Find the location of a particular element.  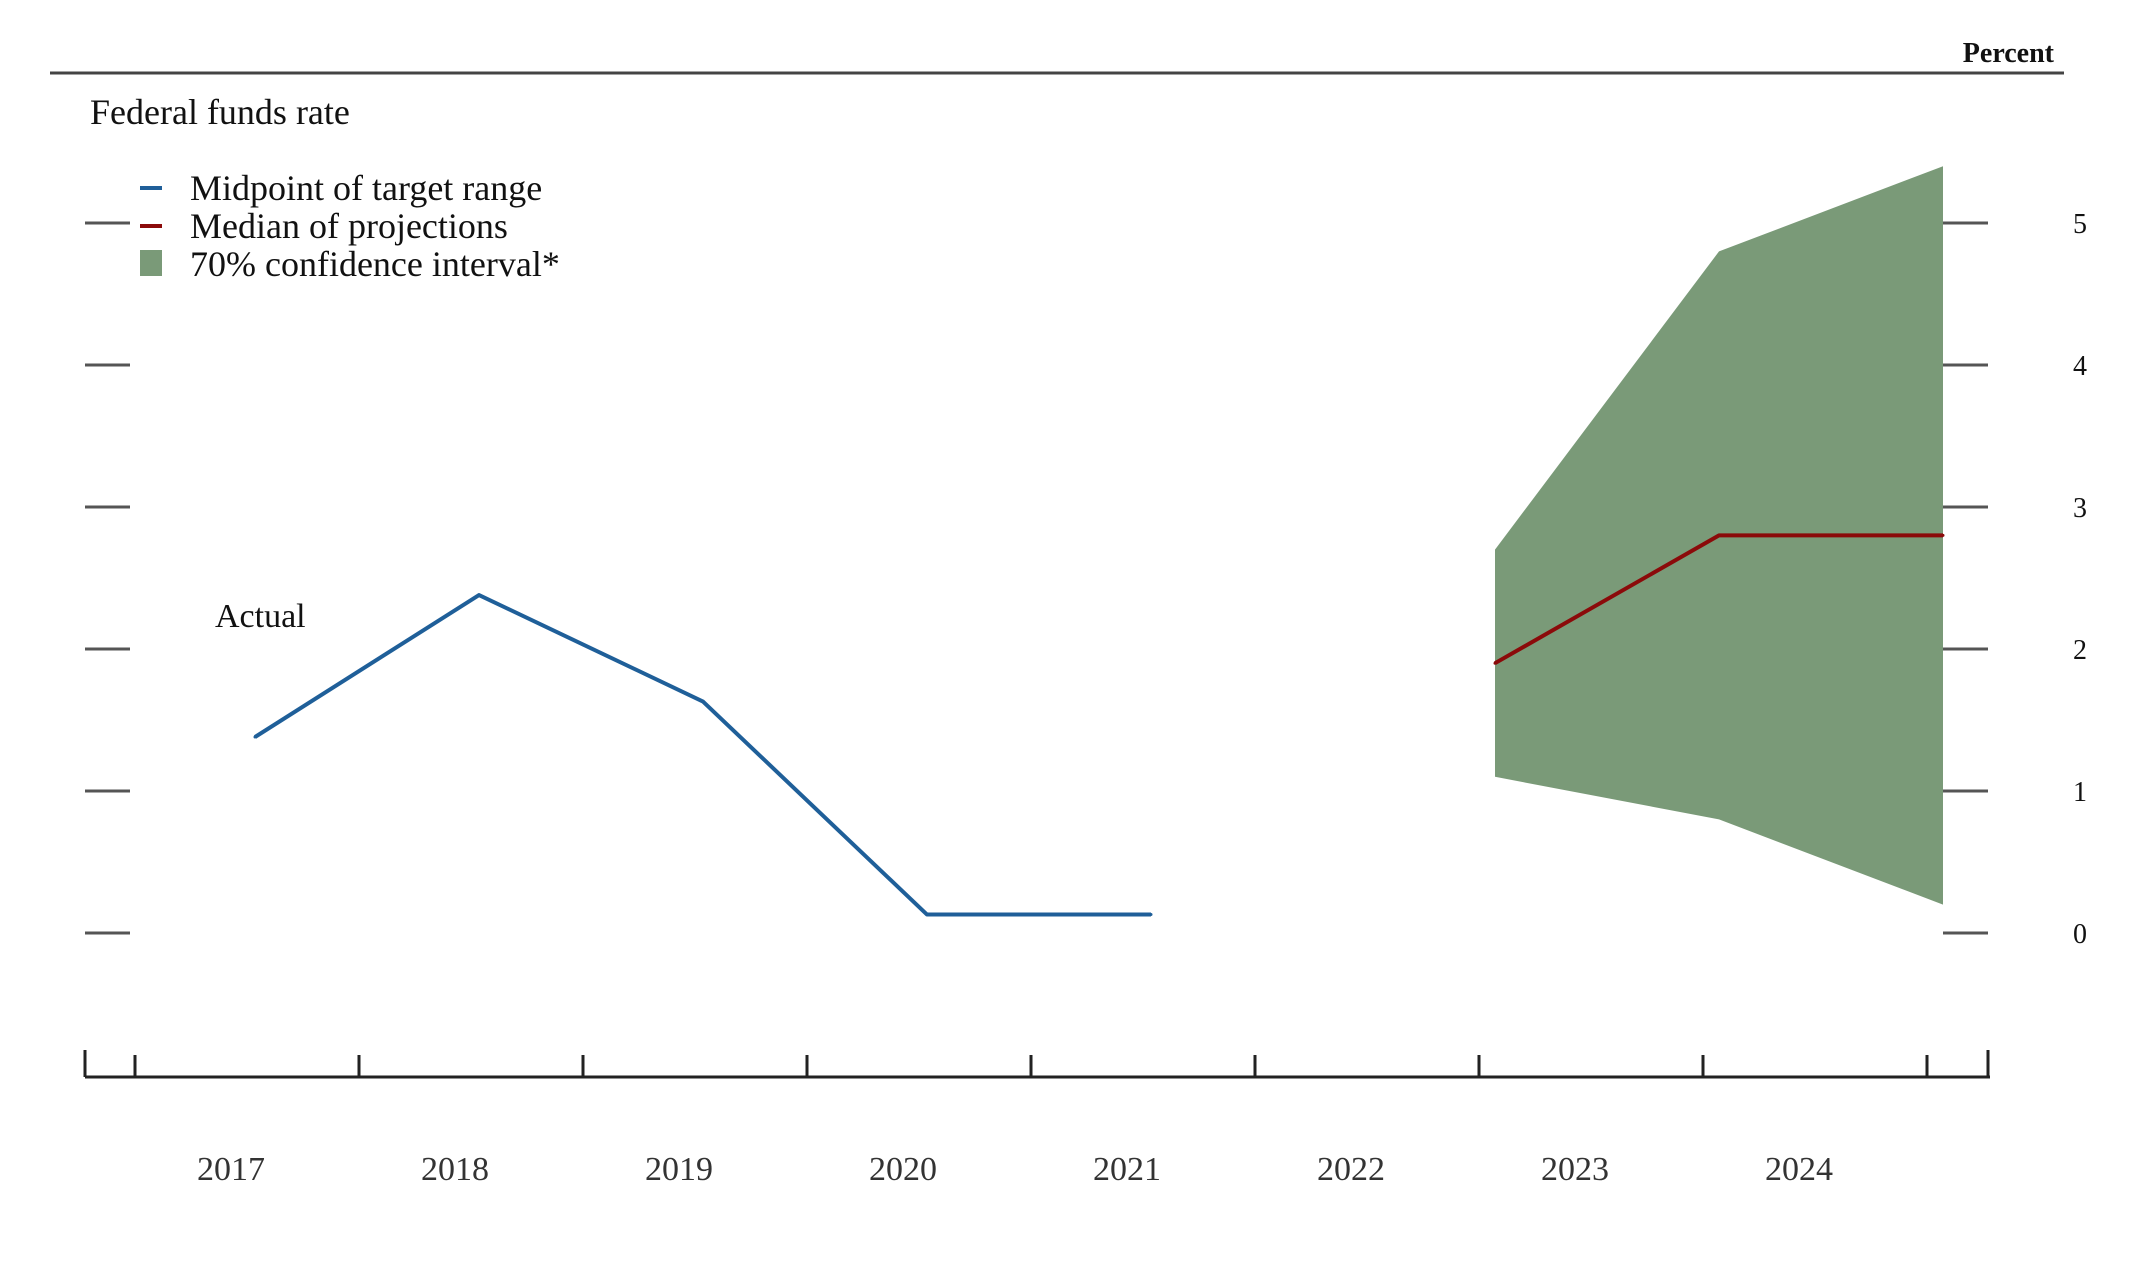

y-tick-labels: 0 1 2 3 4 5 is located at coordinates (2080, 579).